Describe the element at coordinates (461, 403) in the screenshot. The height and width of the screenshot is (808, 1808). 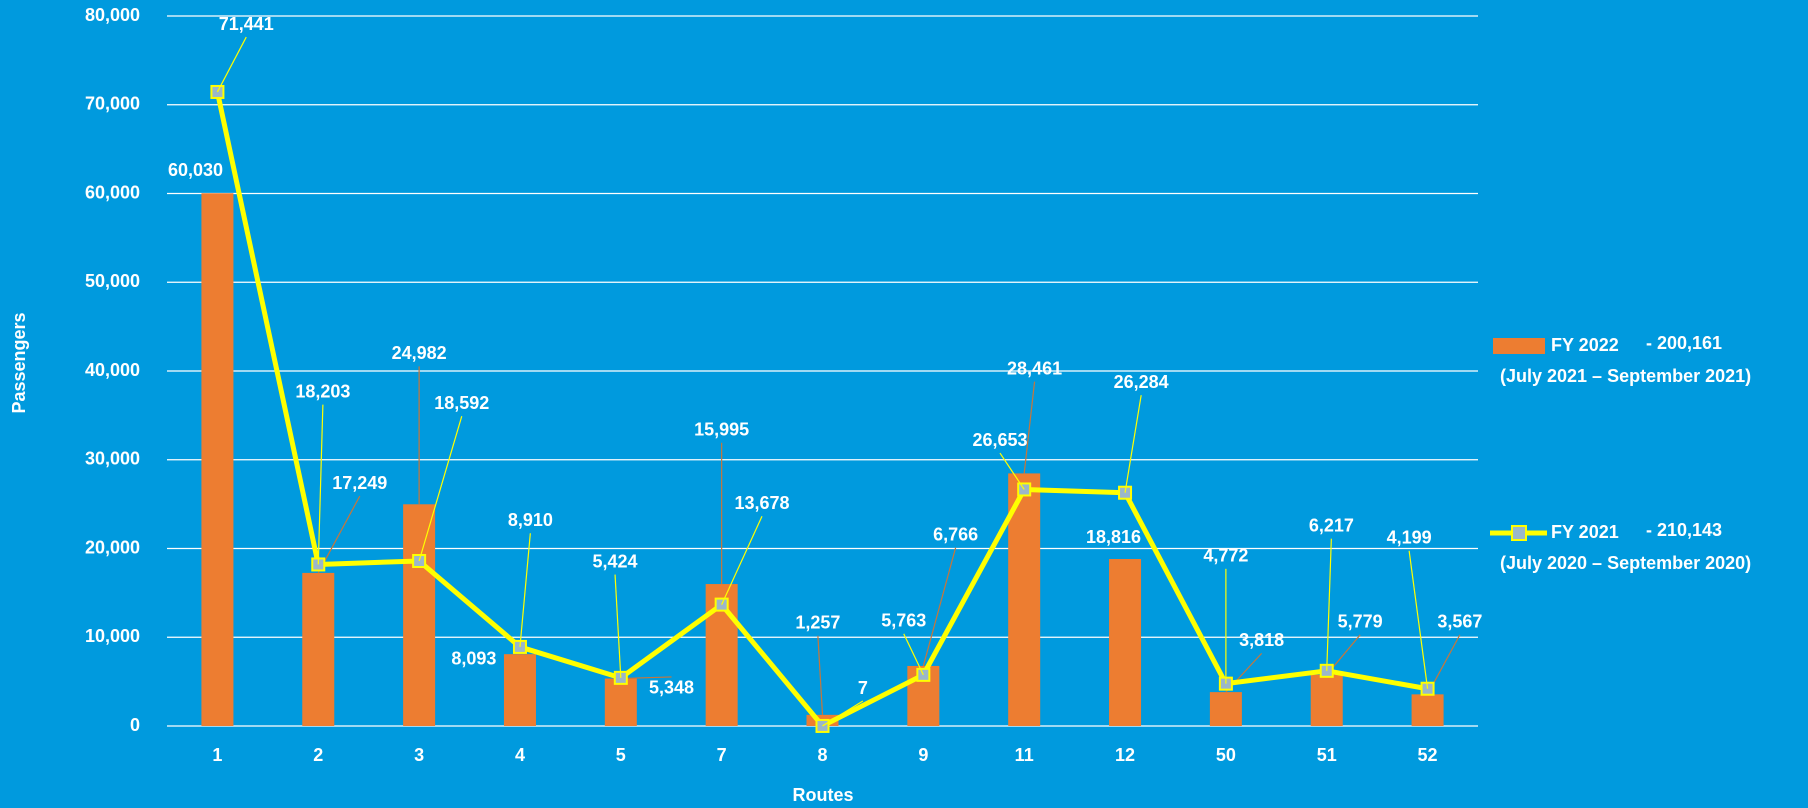
I see `data-label: 18,592` at that location.